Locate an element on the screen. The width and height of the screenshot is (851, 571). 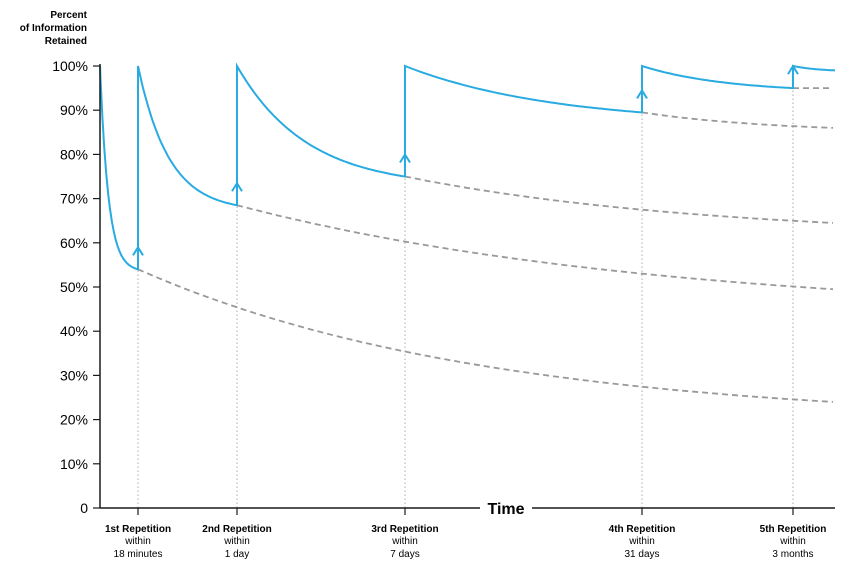
y-axis-title-line-1: Percent is located at coordinates (68, 15).